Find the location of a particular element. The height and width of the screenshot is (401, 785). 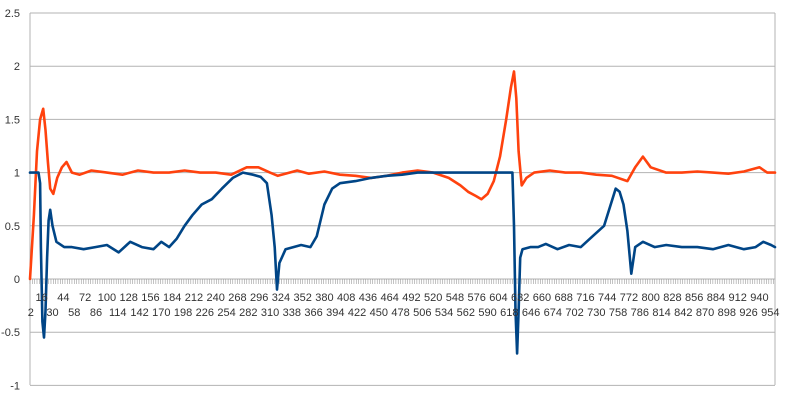

x-tick-label: 940 is located at coordinates (759, 298).